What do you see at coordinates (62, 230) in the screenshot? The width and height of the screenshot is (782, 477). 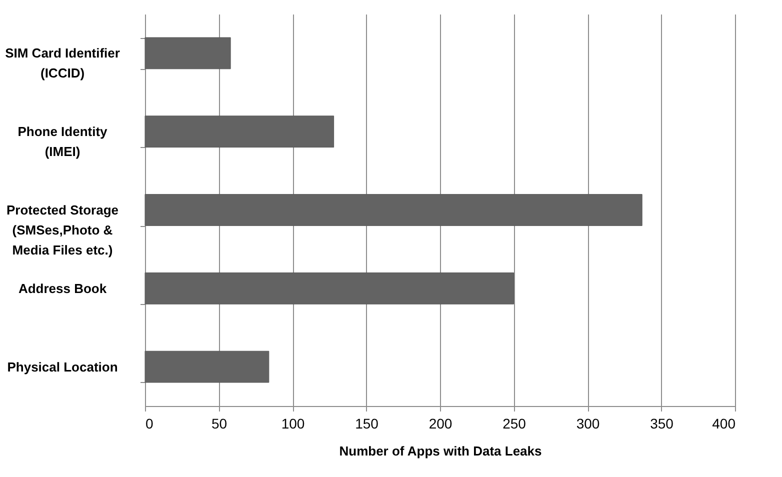 I see `y-tick-label: Protected Storage (SMSes,Photo & Media Files etc.)` at bounding box center [62, 230].